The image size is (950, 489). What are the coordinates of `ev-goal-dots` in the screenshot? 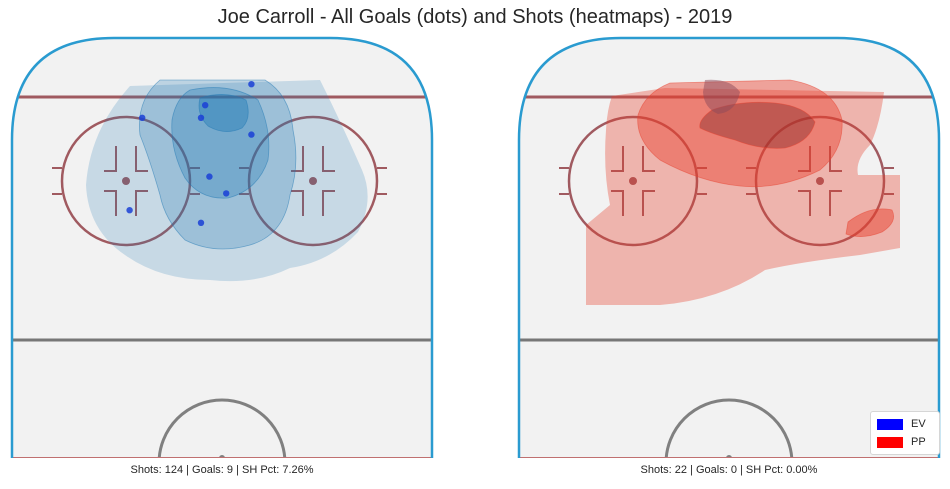 It's located at (190, 153).